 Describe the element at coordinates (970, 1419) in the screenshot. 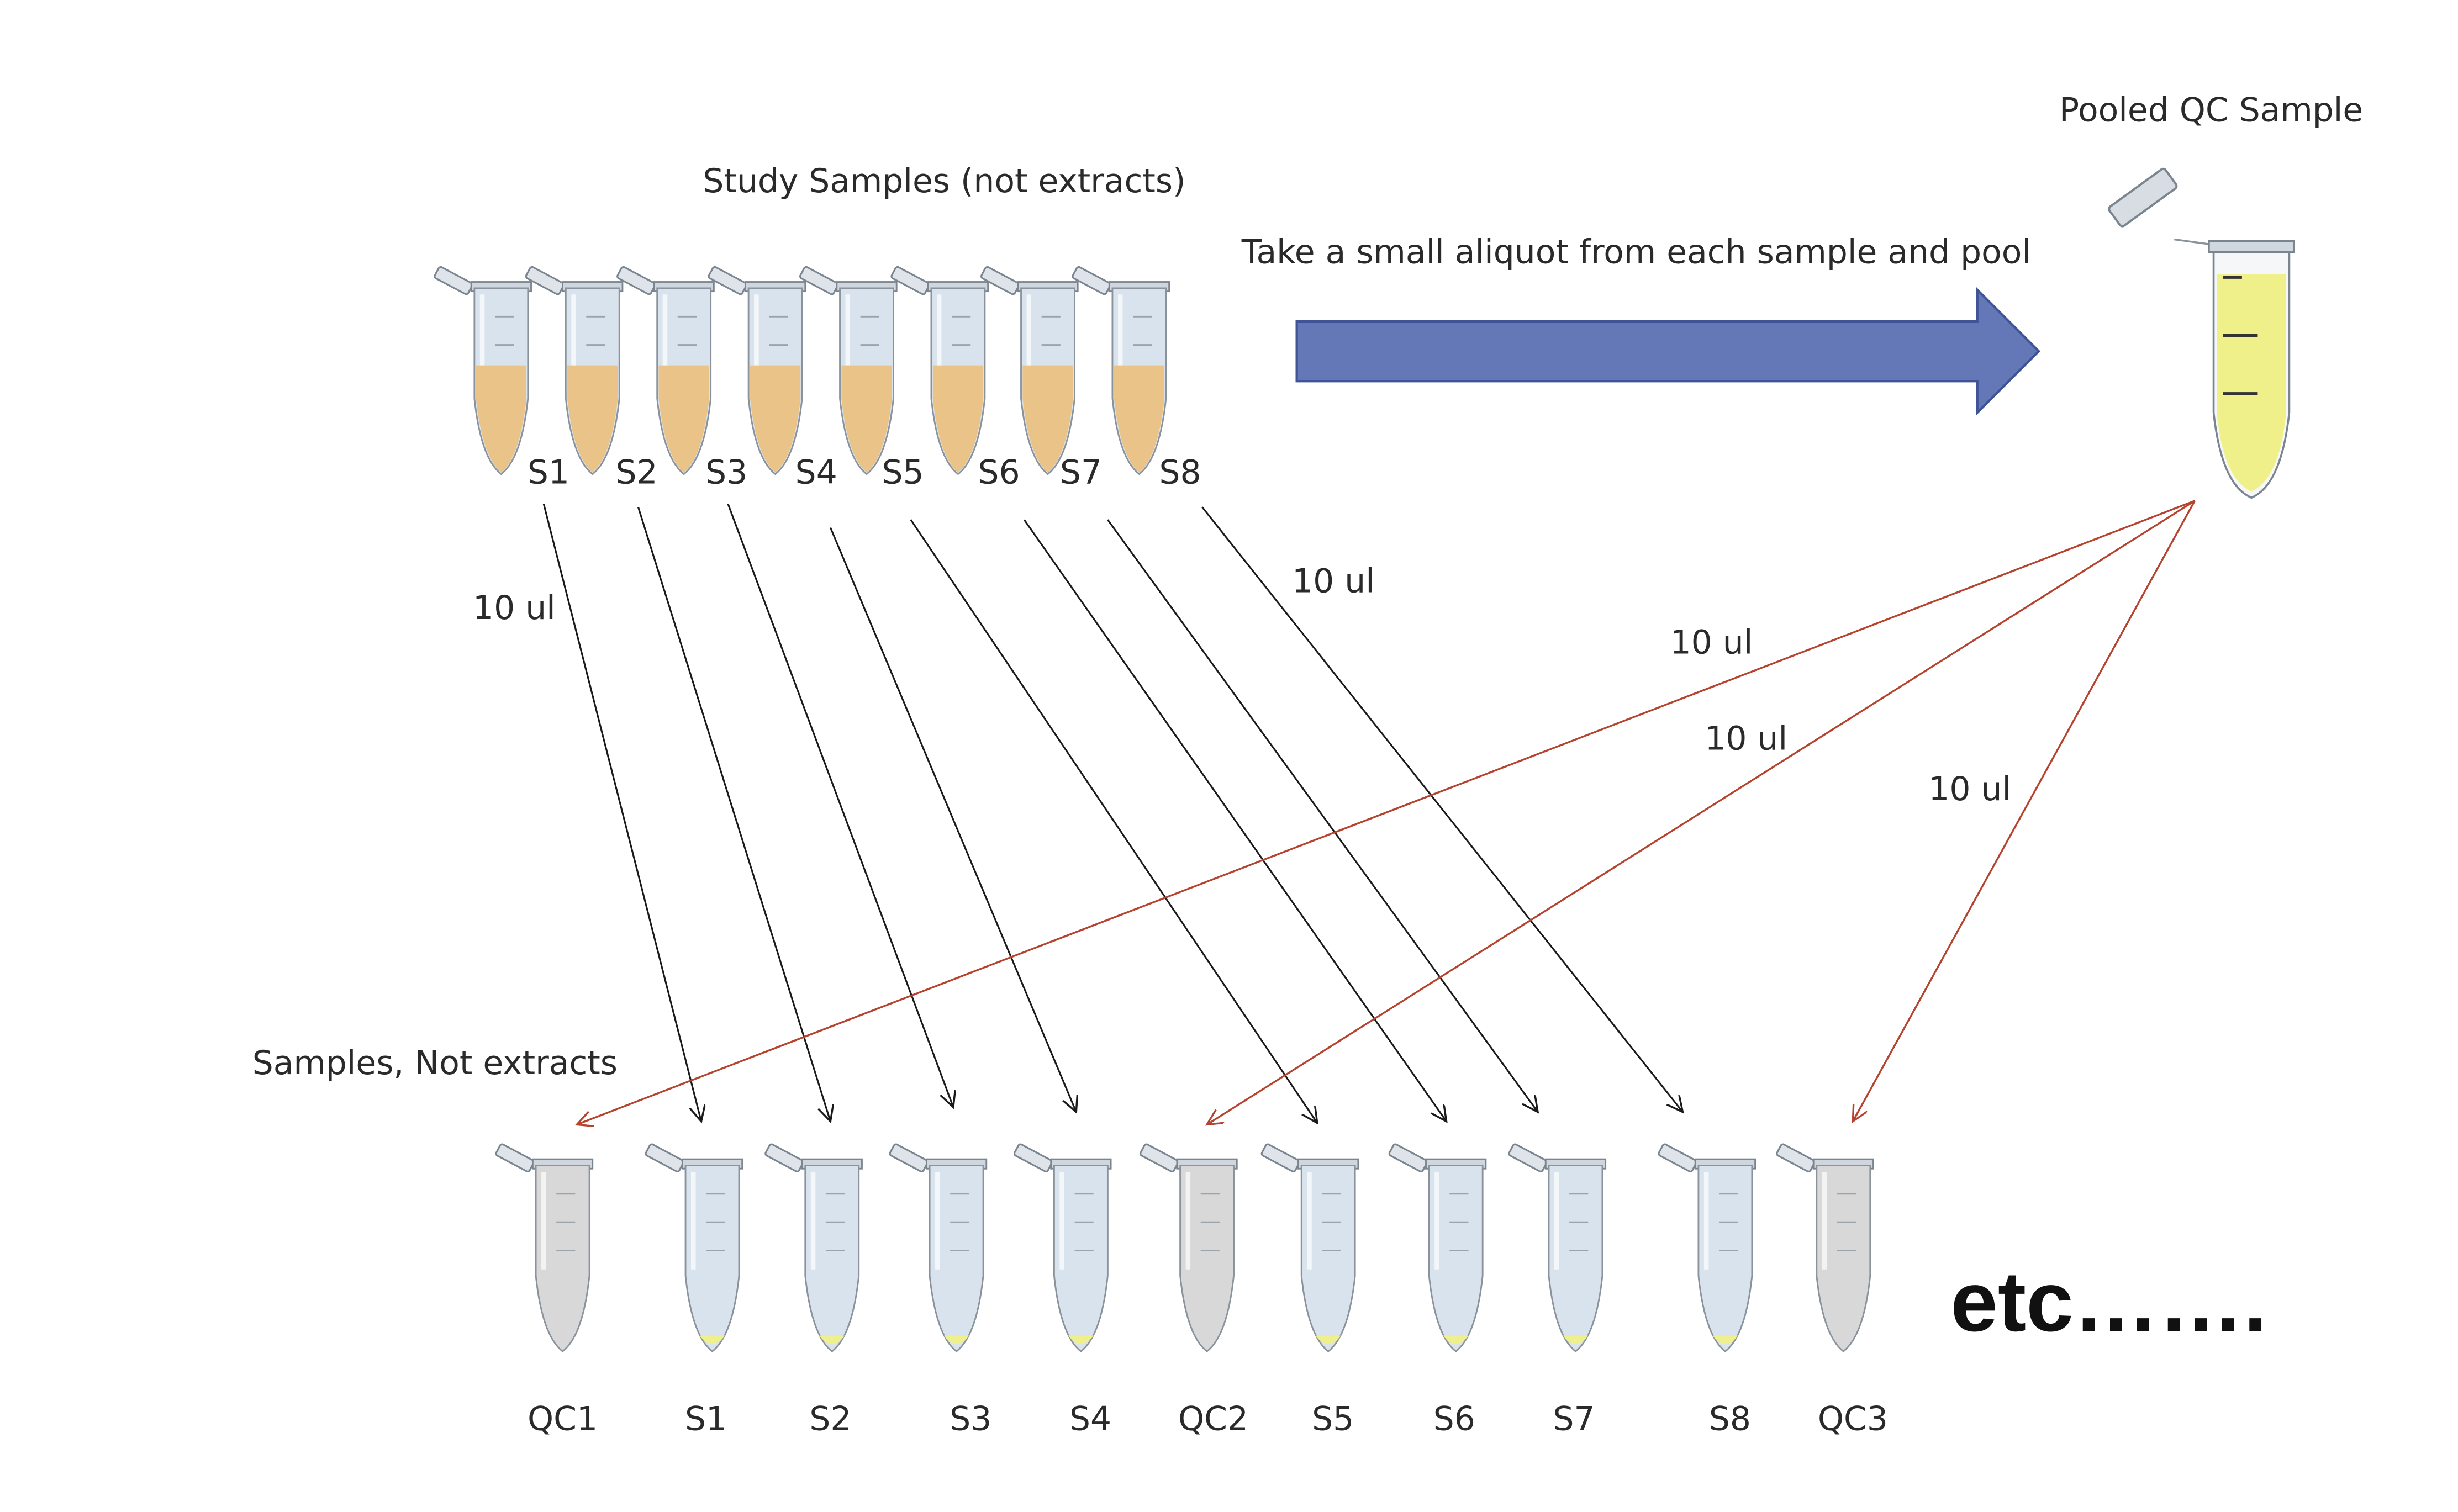

I see `bottom-tube-label: S3` at that location.